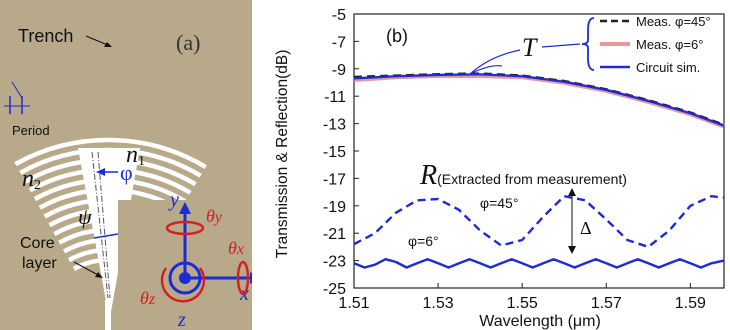 The image size is (730, 330). Describe the element at coordinates (181, 319) in the screenshot. I see `z-axis-label: z` at that location.